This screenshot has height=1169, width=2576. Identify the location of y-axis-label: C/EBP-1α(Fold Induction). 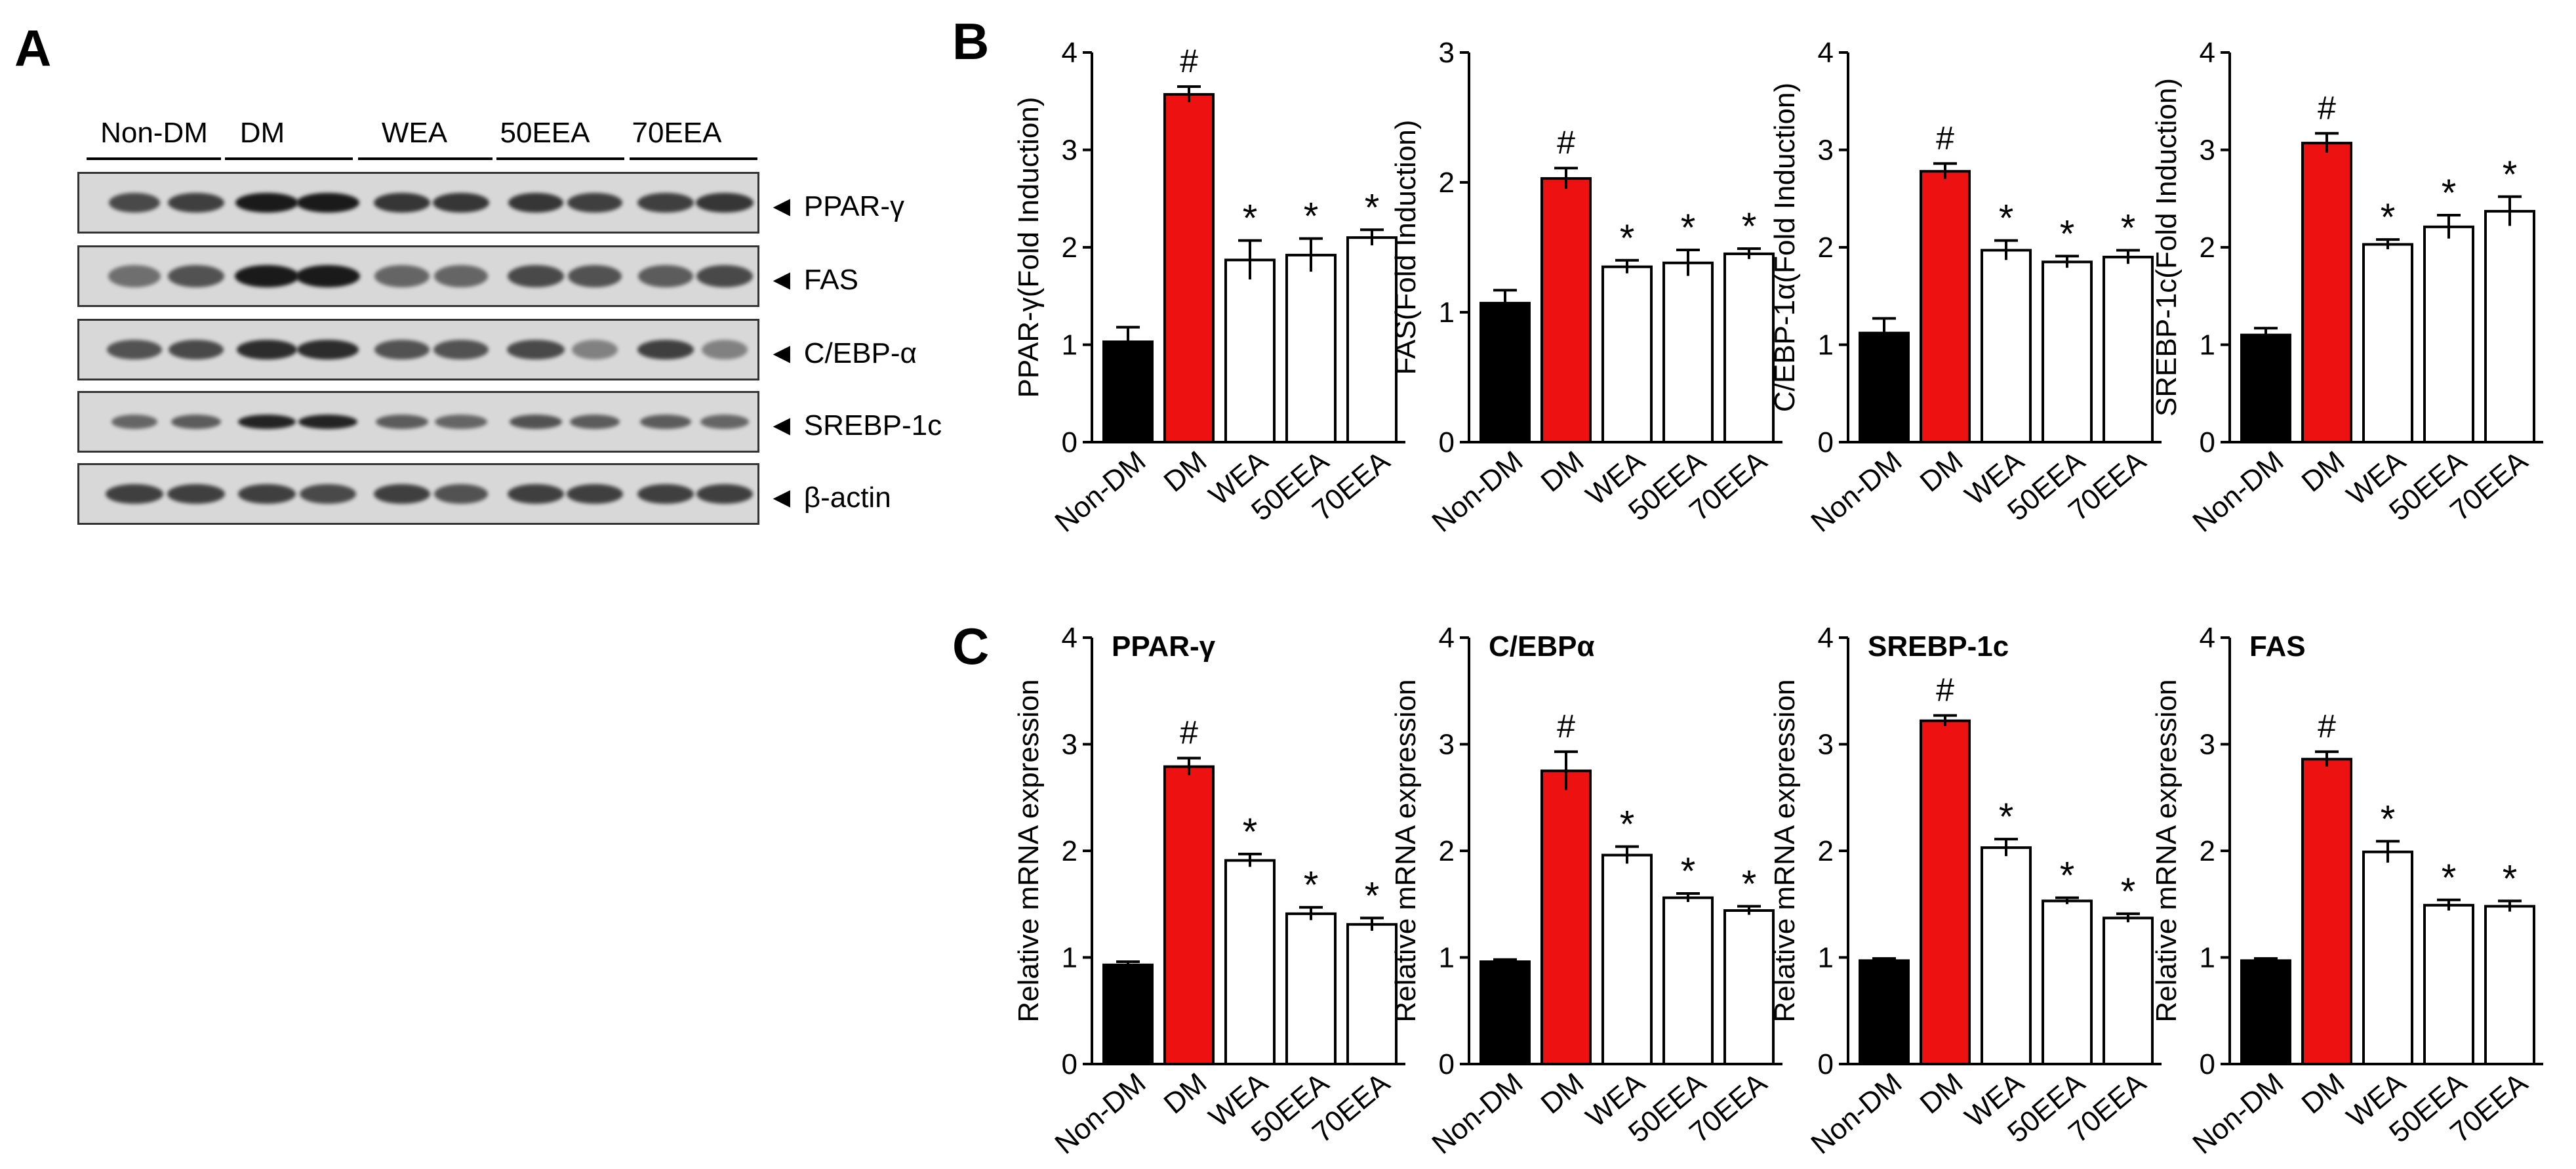
(1785, 247).